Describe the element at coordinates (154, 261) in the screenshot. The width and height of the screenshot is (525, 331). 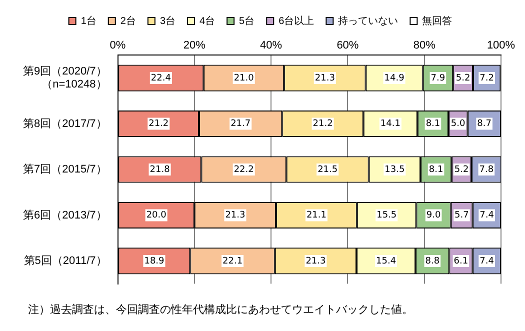
I see `data-label: 18.9` at that location.